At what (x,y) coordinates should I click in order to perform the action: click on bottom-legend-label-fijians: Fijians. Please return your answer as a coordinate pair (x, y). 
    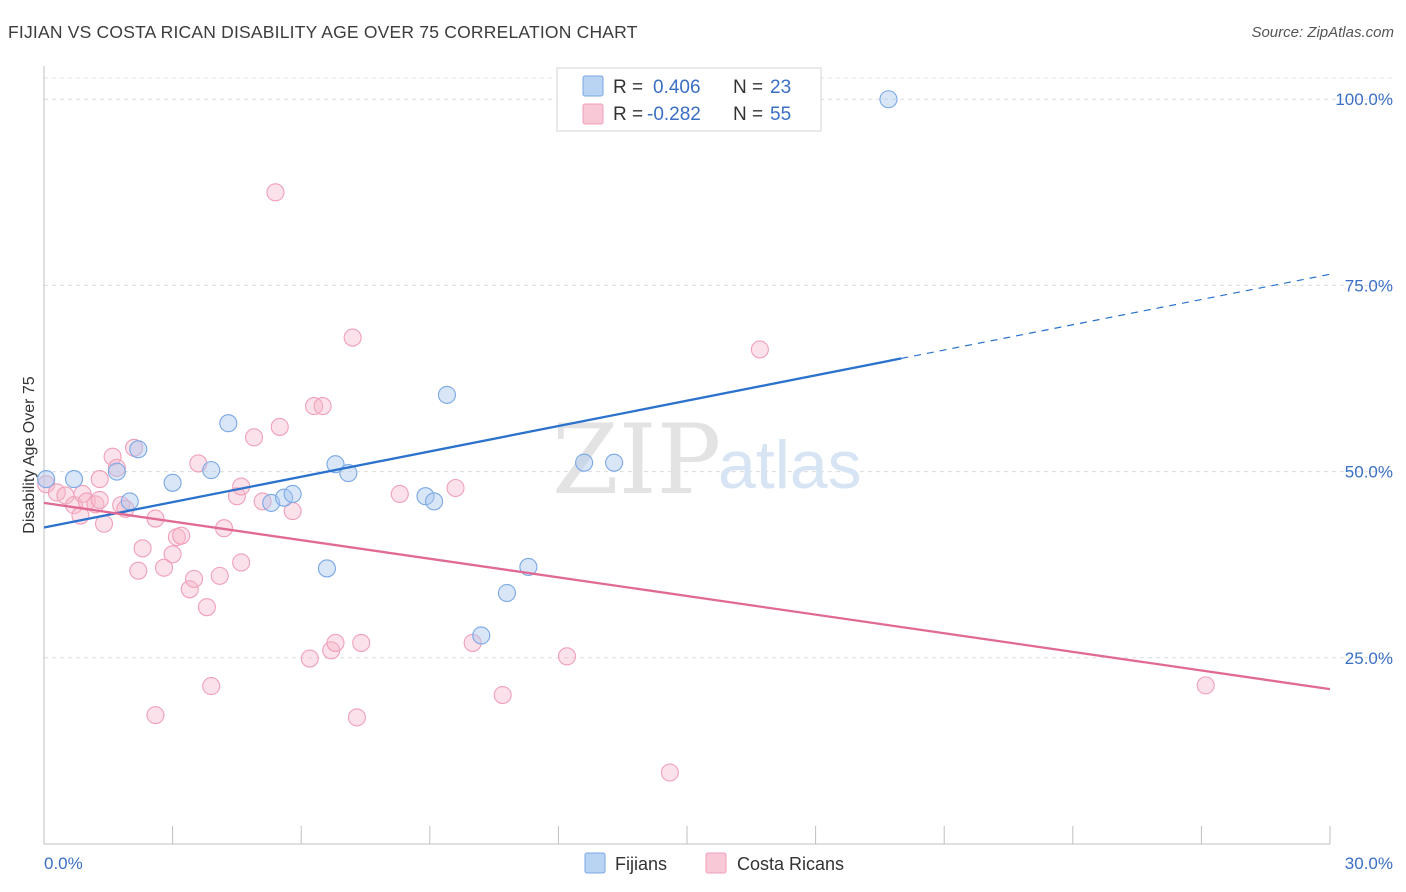
    Looking at the image, I should click on (641, 864).